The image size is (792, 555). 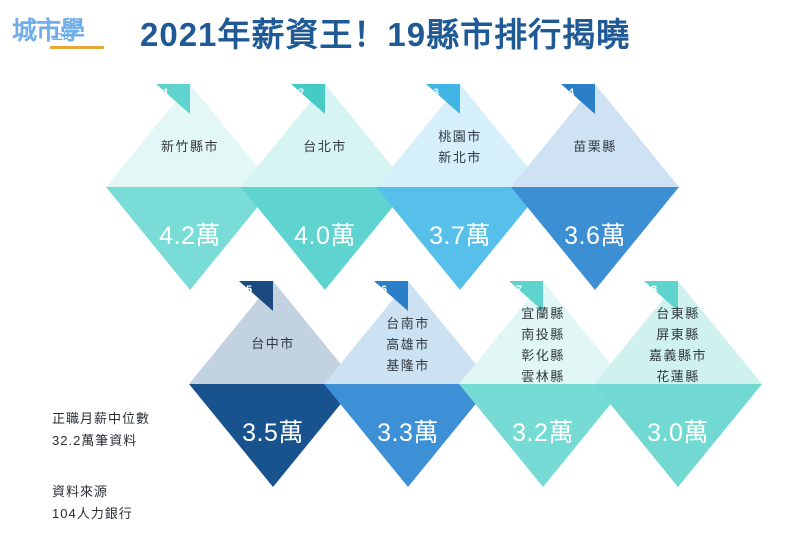 I want to click on diamond-salary-value: 4.2萬, so click(x=190, y=236).